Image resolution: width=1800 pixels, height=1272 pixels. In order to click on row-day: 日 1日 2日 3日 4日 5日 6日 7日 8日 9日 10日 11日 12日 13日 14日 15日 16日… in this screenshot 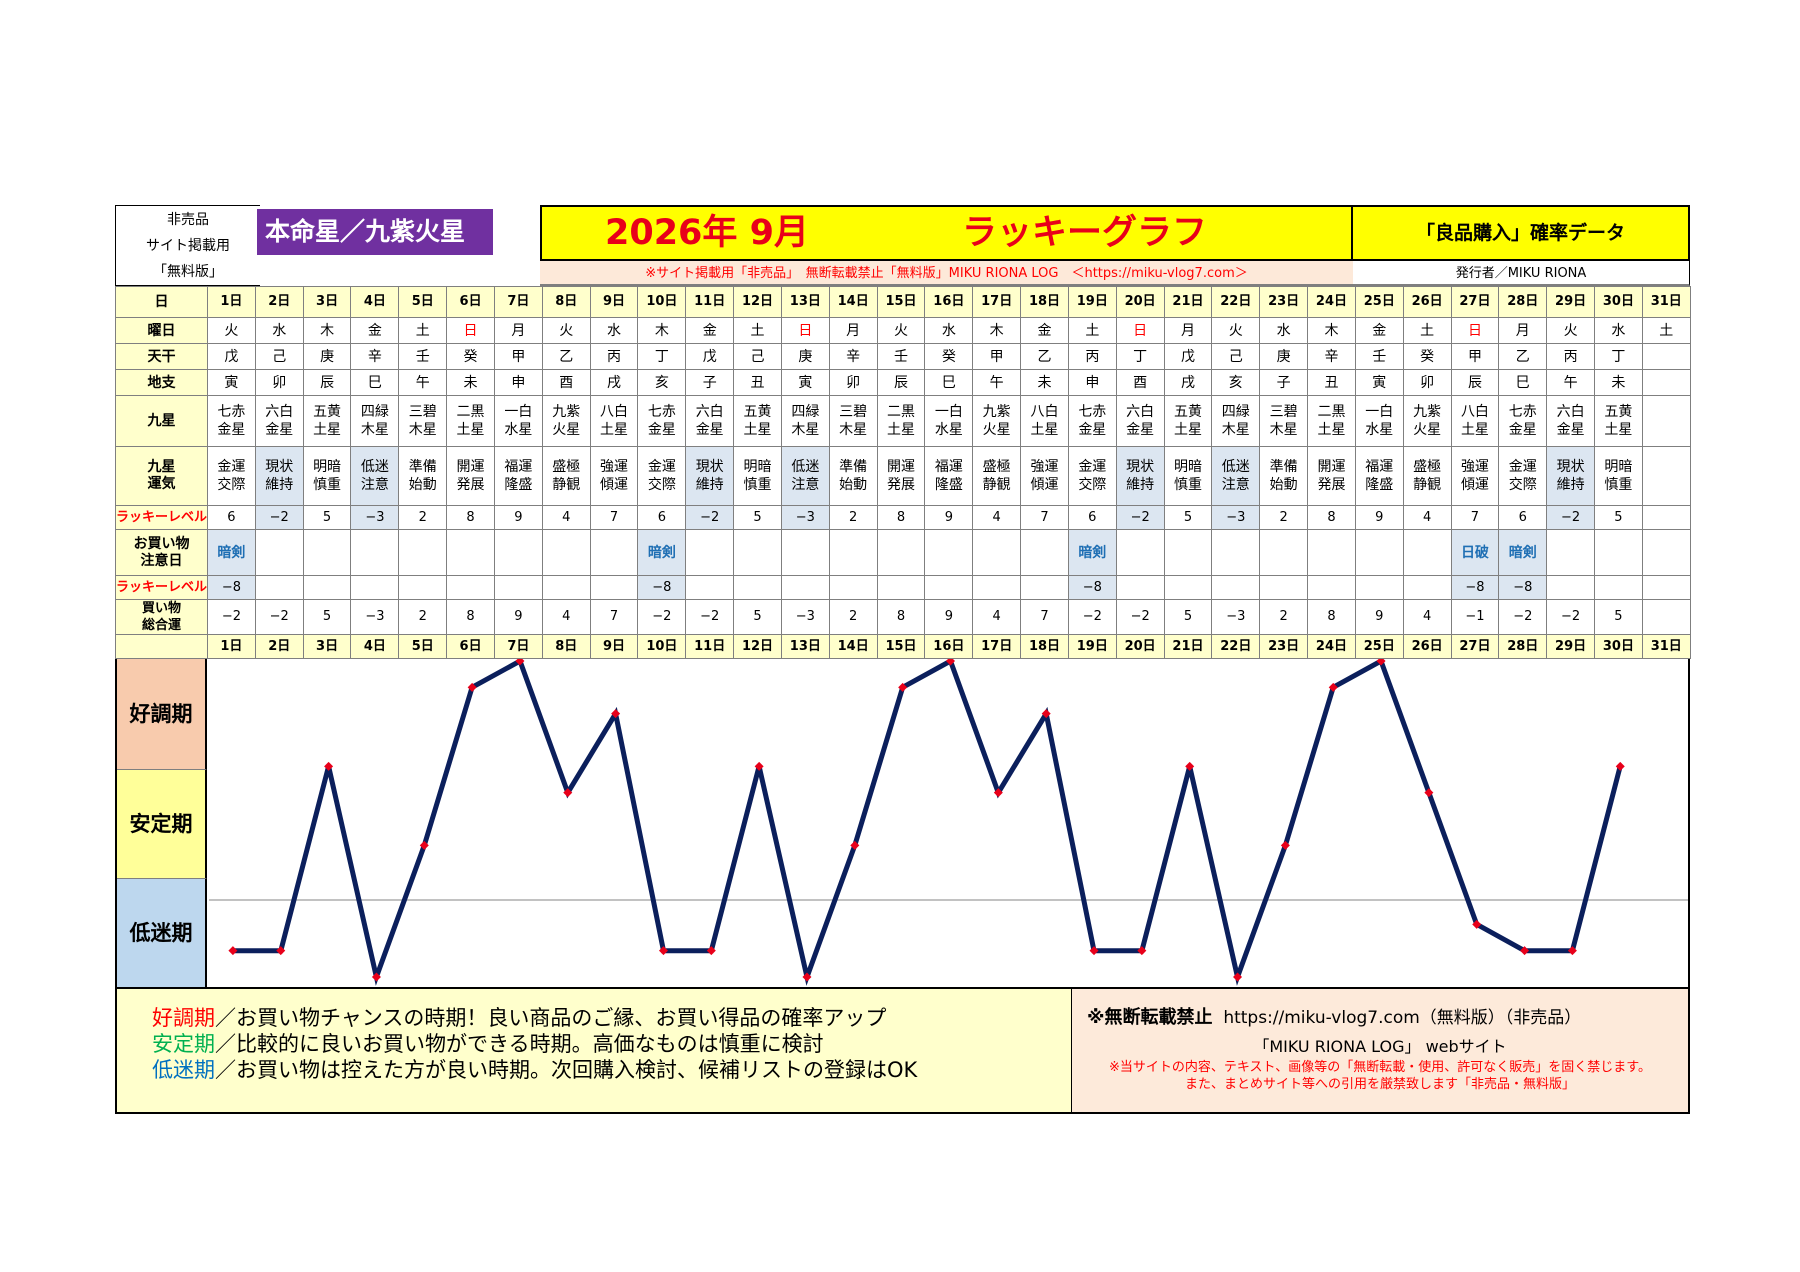, I will do `click(903, 302)`.